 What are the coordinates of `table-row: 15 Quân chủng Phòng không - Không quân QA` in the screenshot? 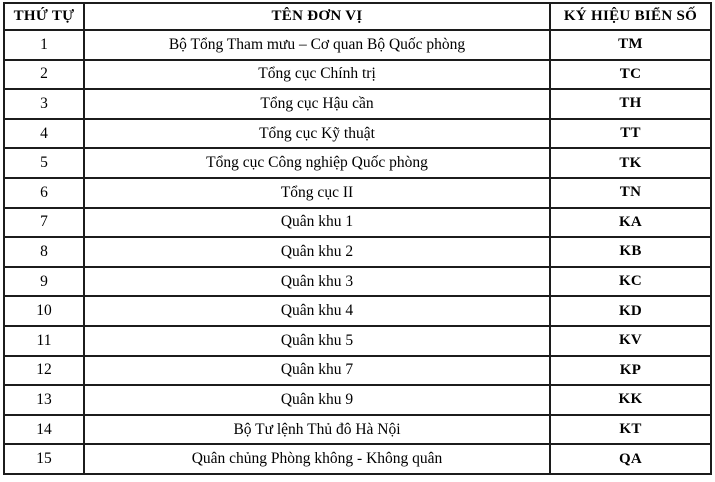 It's located at (357, 459).